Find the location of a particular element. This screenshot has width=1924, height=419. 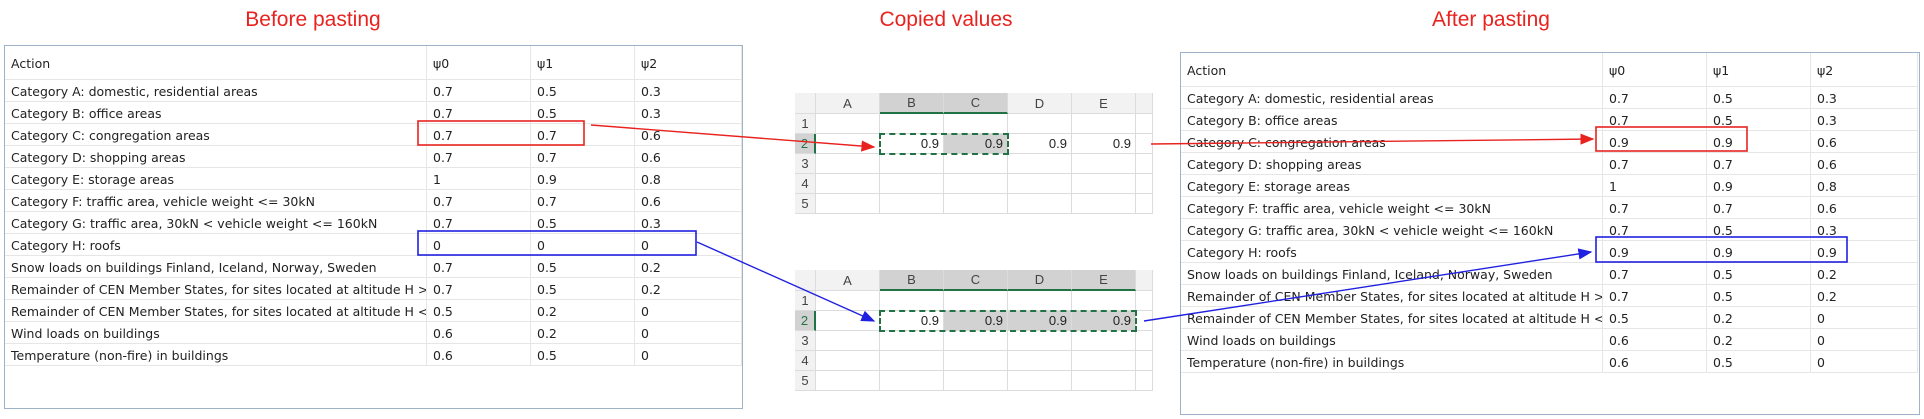

row-header: 2 is located at coordinates (805, 321).